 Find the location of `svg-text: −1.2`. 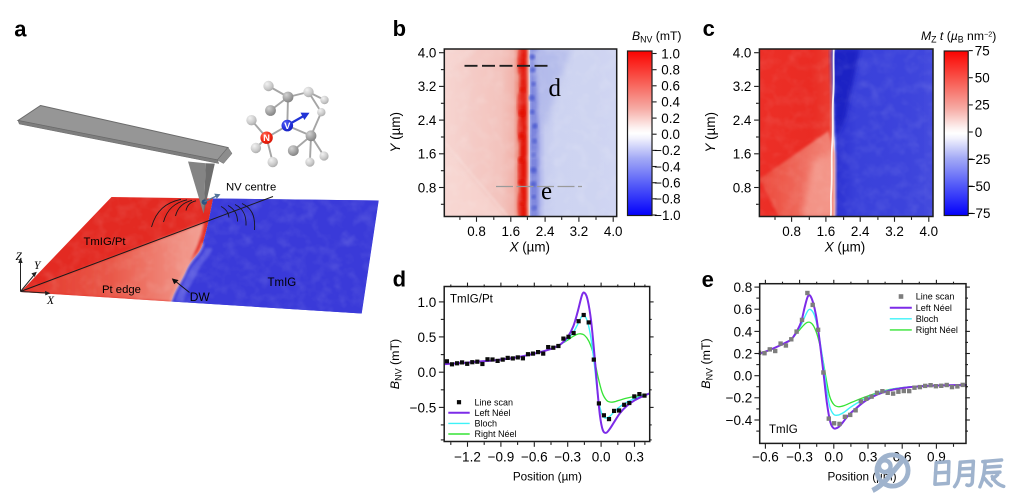

svg-text: −1.2 is located at coordinates (467, 456).